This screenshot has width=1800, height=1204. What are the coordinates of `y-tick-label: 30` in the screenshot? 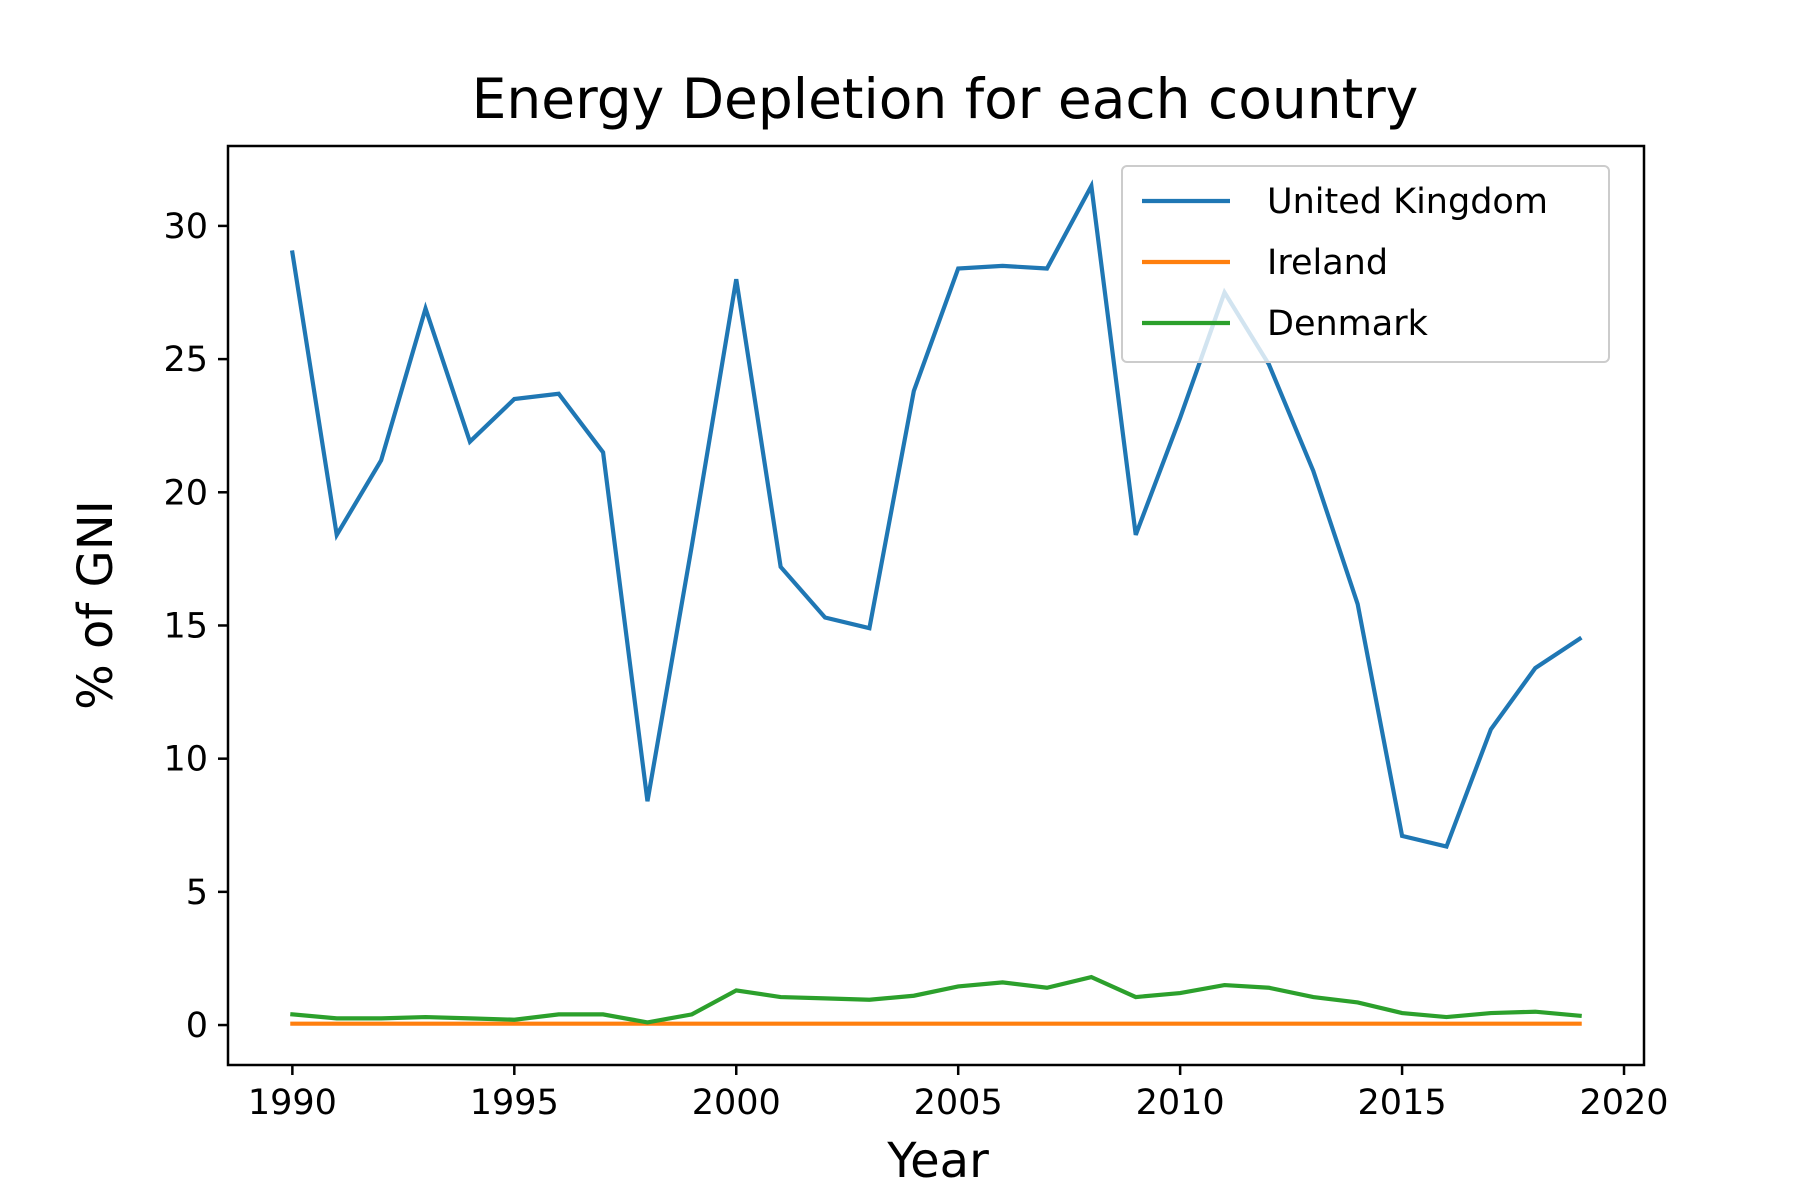 It's located at (185, 227).